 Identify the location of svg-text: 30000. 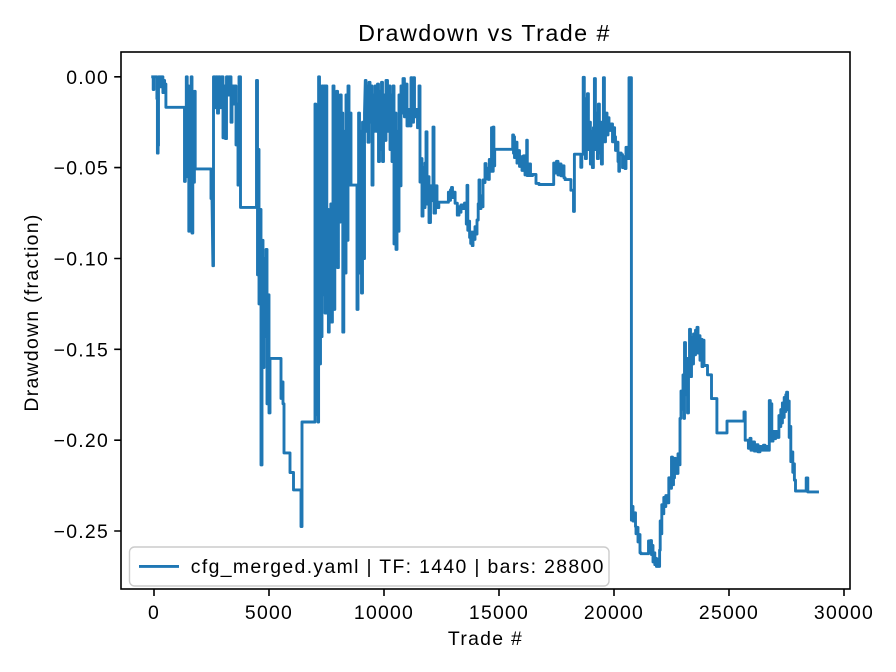
(844, 613).